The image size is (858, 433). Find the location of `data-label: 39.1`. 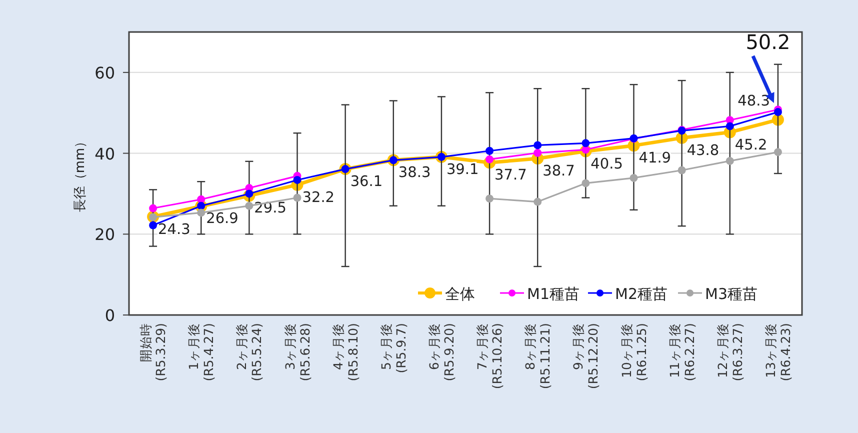

data-label: 39.1 is located at coordinates (462, 170).